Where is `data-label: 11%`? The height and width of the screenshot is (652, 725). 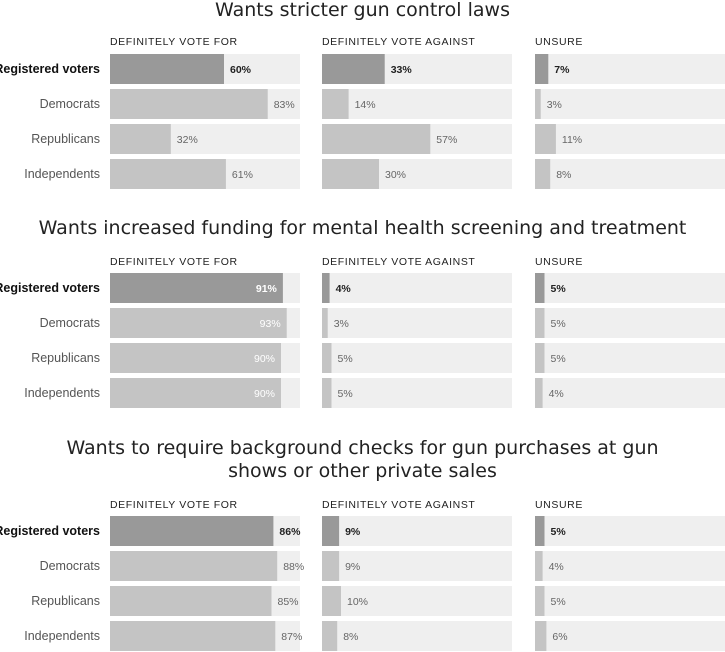
data-label: 11% is located at coordinates (572, 140).